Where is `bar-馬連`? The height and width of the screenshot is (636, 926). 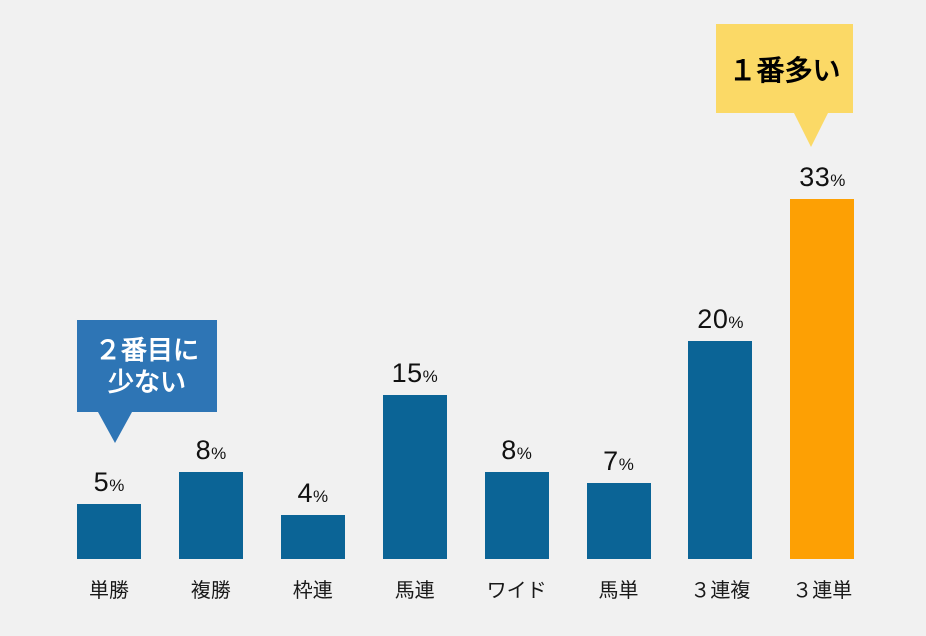 bar-馬連 is located at coordinates (414, 477).